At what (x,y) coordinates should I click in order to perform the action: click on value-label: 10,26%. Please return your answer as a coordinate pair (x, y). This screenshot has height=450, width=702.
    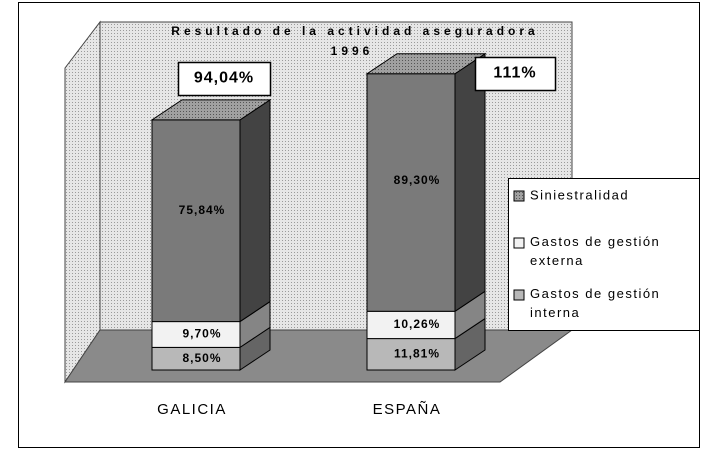
    Looking at the image, I should click on (417, 324).